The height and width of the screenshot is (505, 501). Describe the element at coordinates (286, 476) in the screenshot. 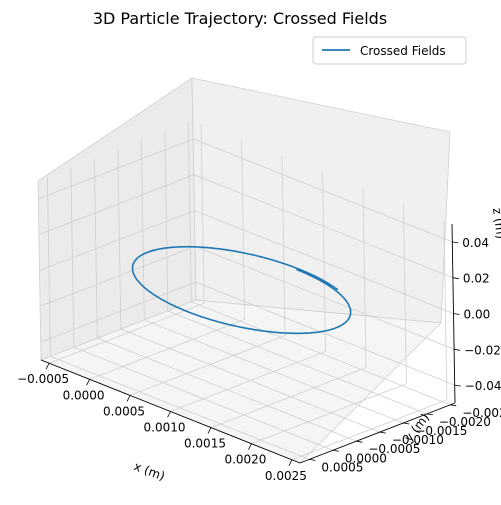

I see `x-tick-label: 0.0025` at that location.